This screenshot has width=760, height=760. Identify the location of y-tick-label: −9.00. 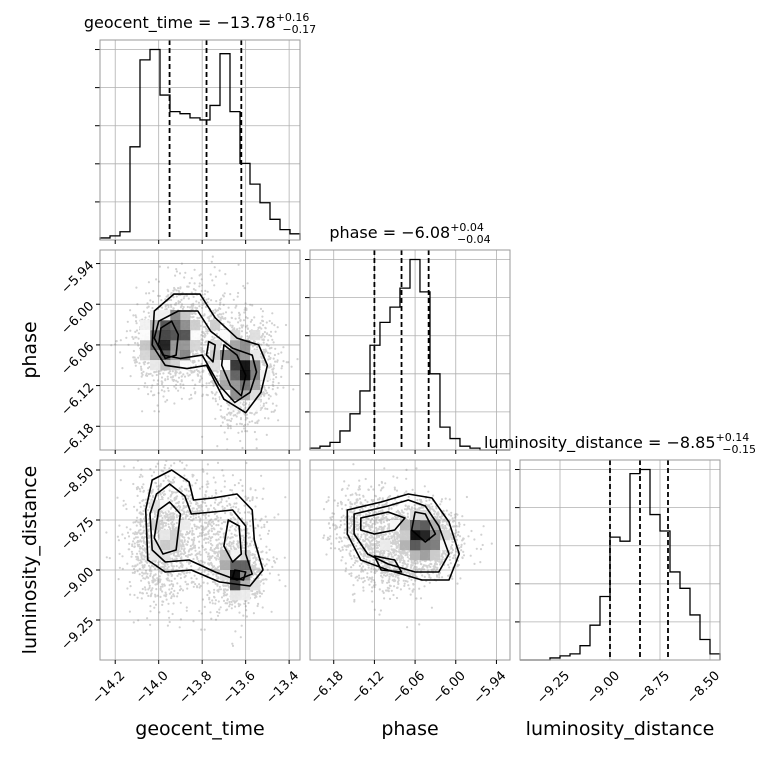
(78, 584).